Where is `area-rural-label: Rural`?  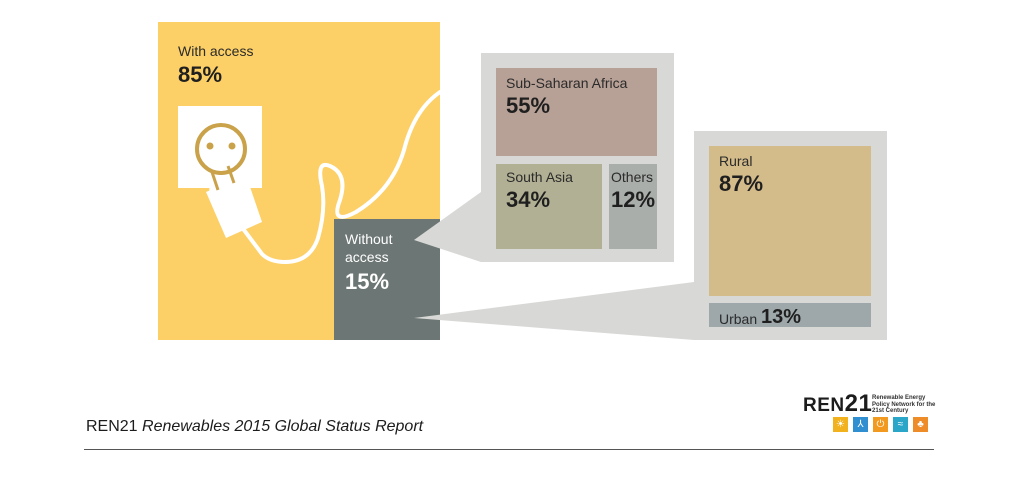
area-rural-label: Rural is located at coordinates (736, 161).